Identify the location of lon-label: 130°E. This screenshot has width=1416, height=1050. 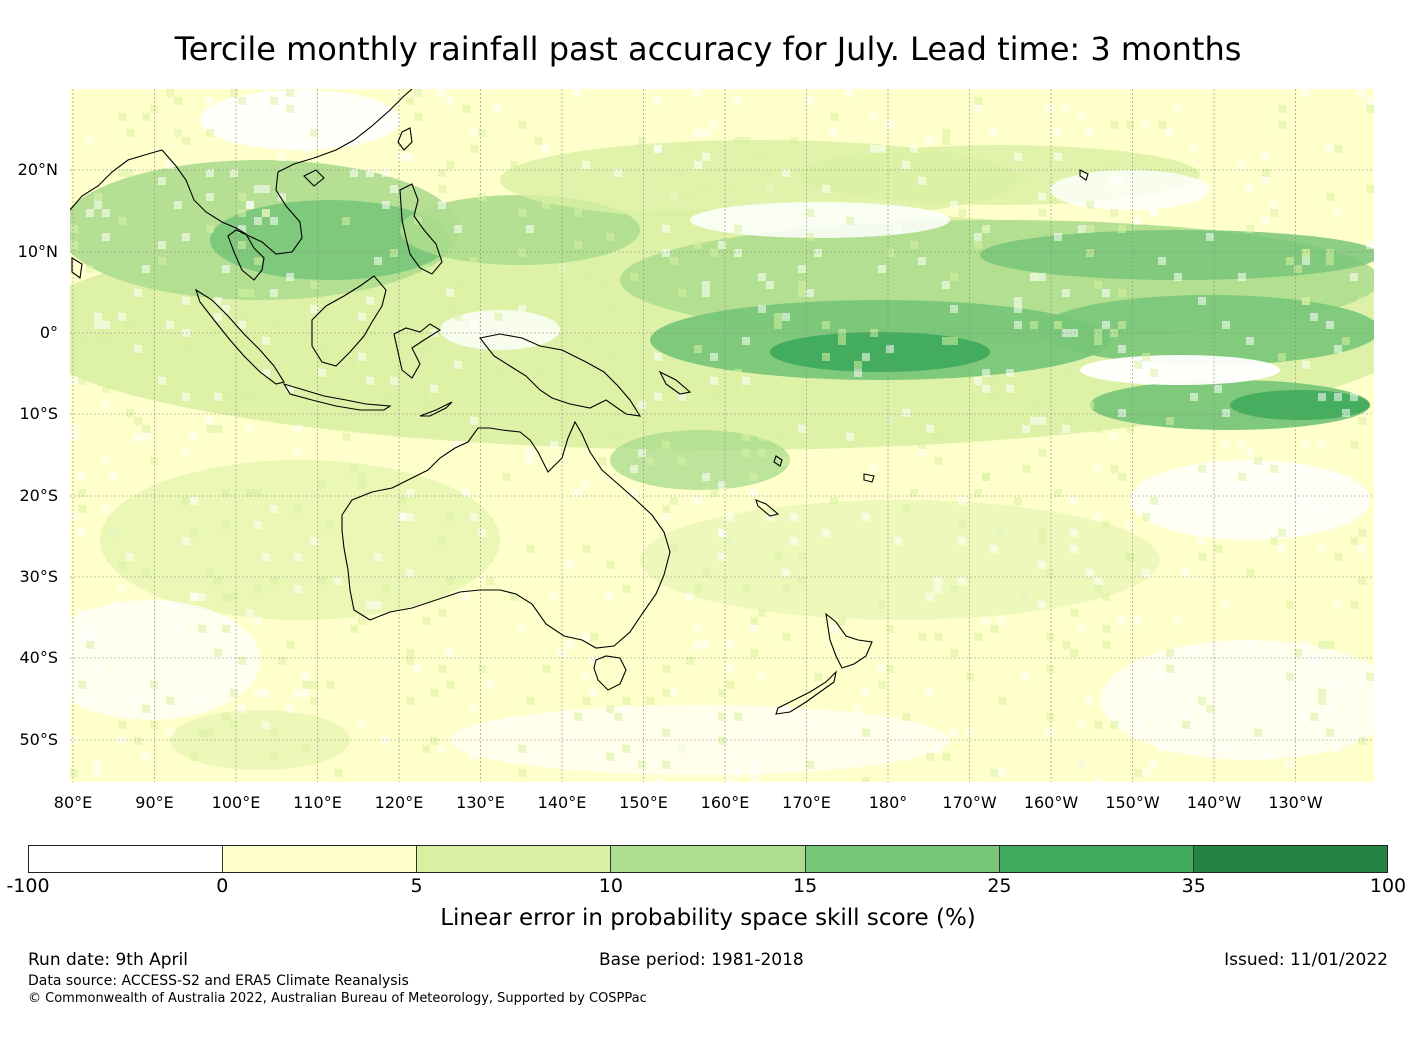
(480, 802).